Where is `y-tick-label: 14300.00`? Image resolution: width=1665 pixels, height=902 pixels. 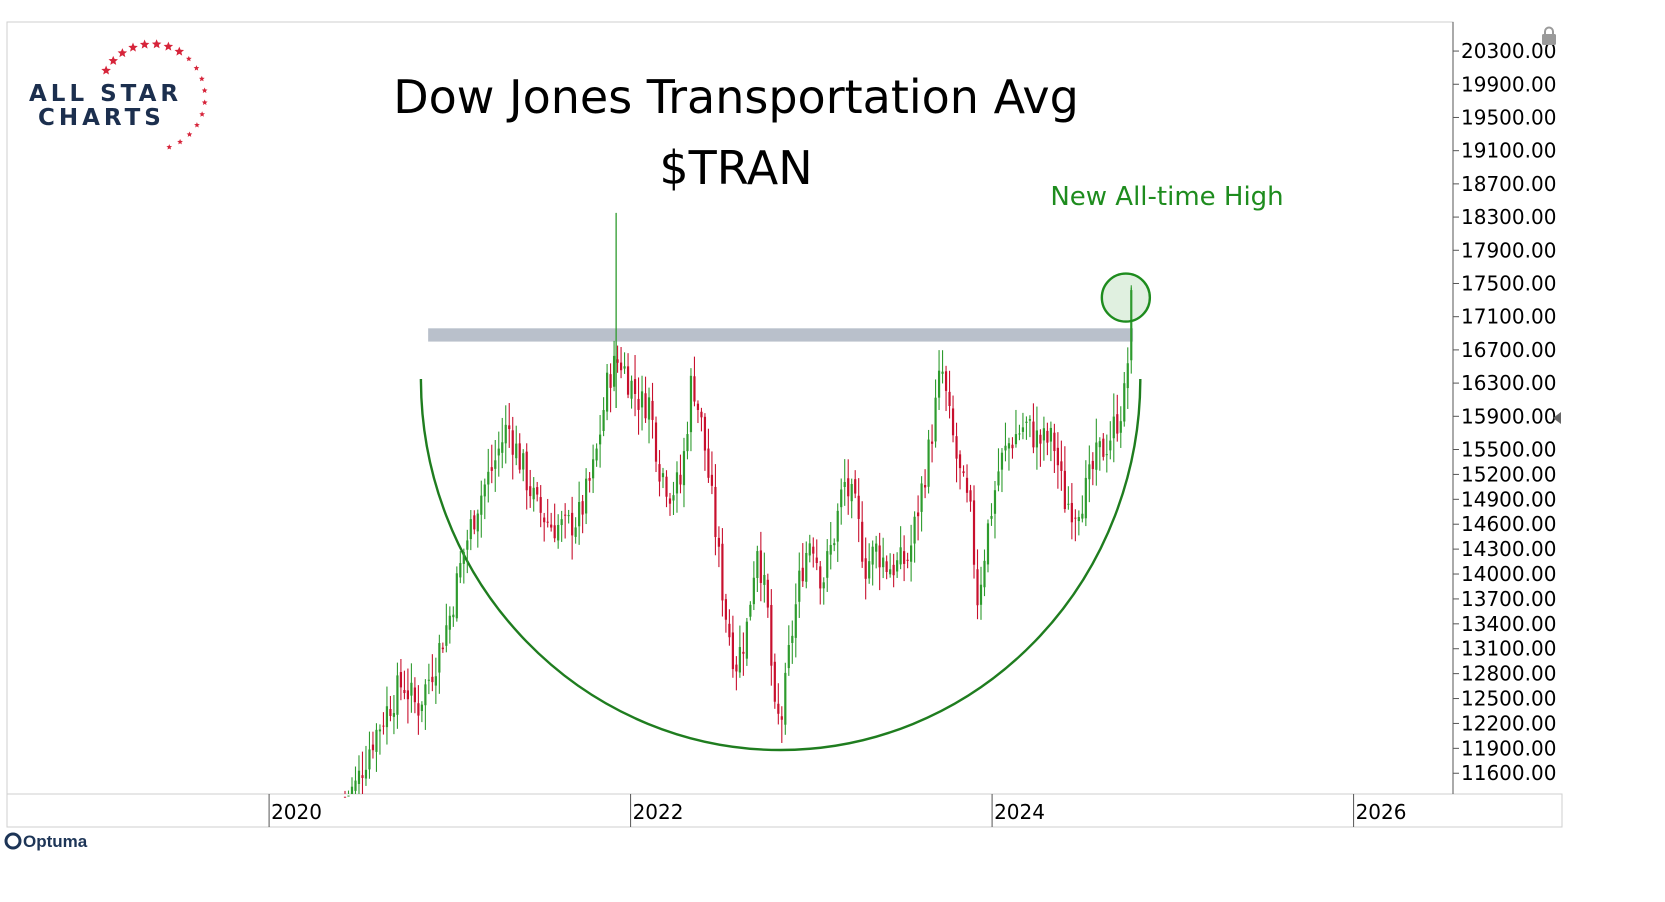
y-tick-label: 14300.00 is located at coordinates (1508, 549).